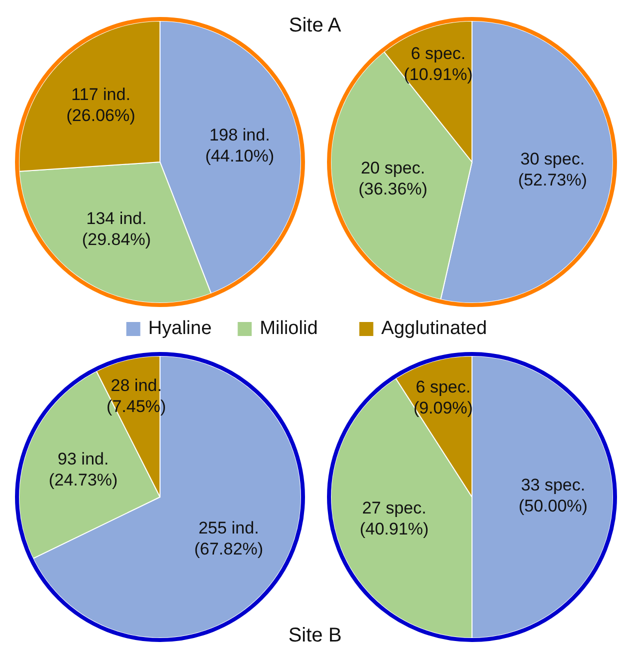  I want to click on data-label: 198 ind. (44.10%), so click(239, 146).